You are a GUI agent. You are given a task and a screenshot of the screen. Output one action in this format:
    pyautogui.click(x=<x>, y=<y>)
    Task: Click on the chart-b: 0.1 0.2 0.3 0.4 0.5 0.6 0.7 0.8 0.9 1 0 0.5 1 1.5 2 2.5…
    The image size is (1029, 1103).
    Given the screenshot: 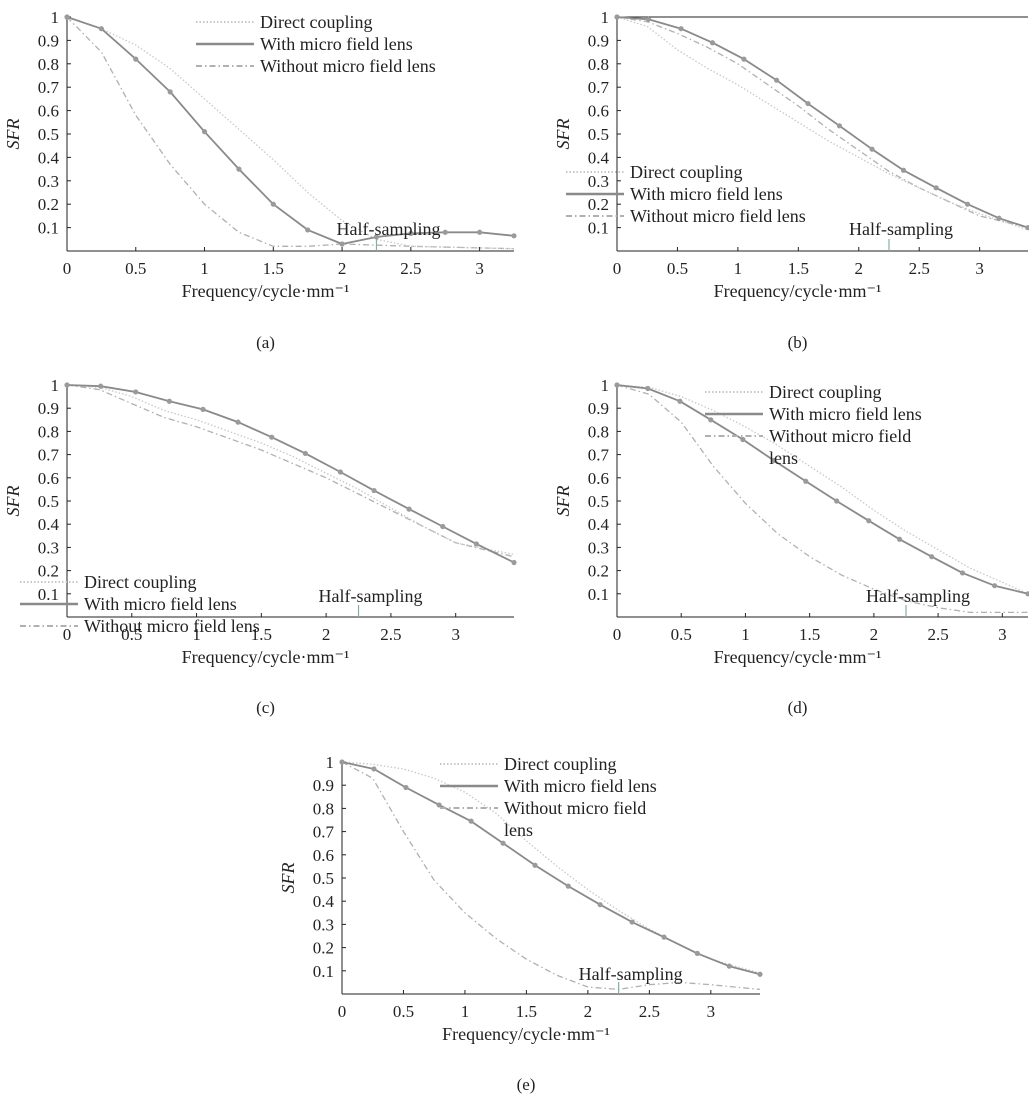 What is the action you would take?
    pyautogui.click(x=791, y=180)
    